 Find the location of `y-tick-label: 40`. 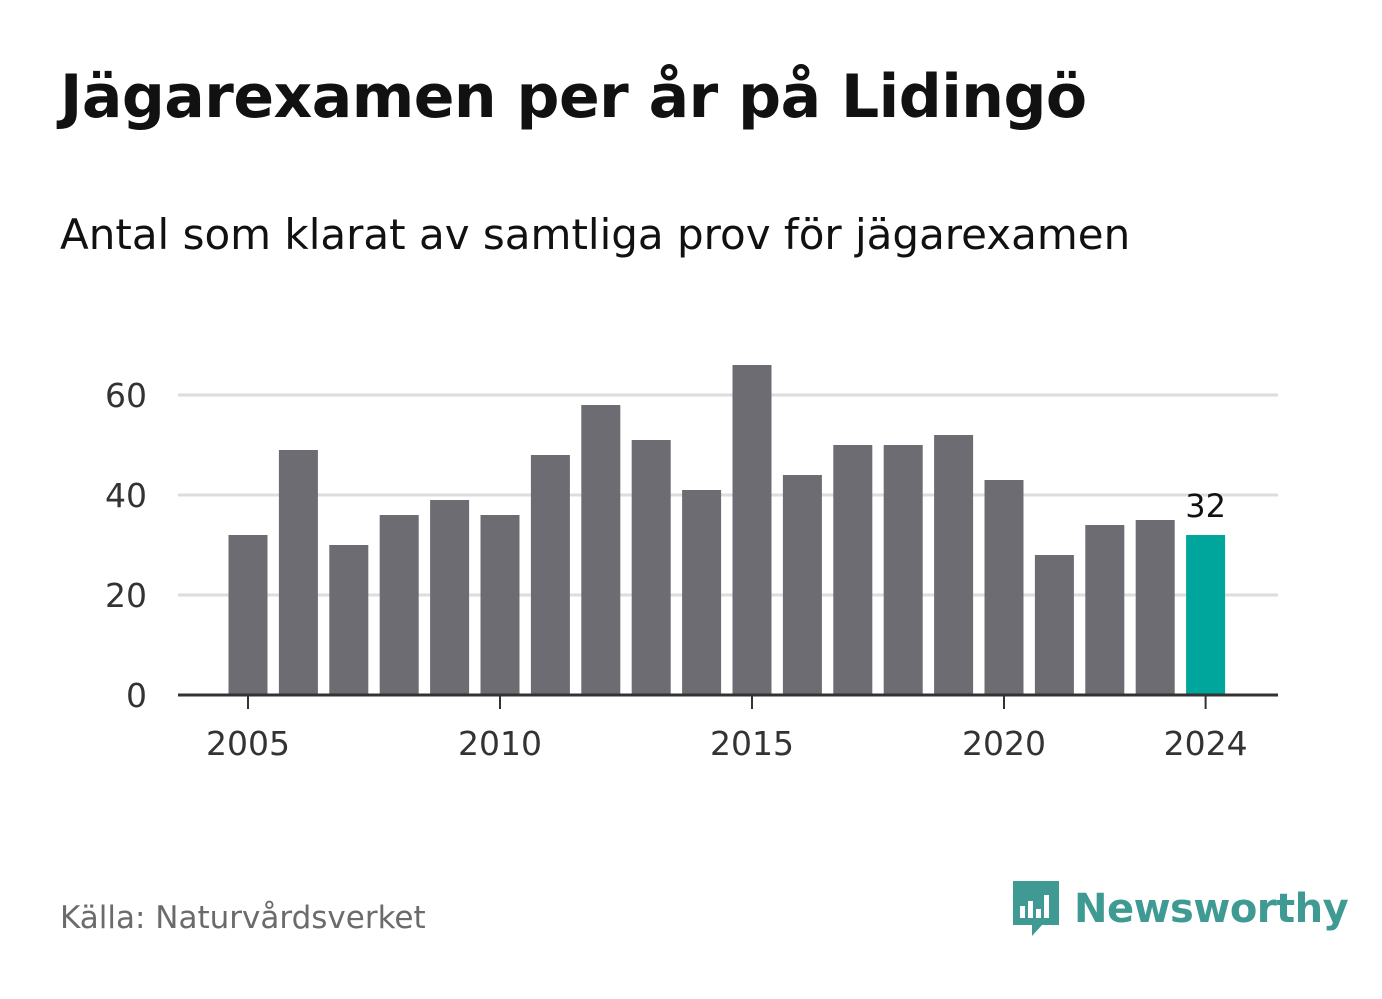

y-tick-label: 40 is located at coordinates (126, 495).